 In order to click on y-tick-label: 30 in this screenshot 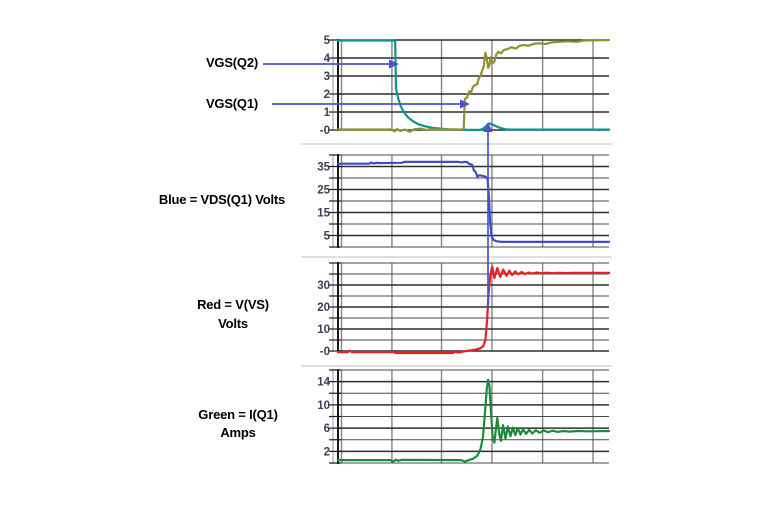, I will do `click(323, 286)`.